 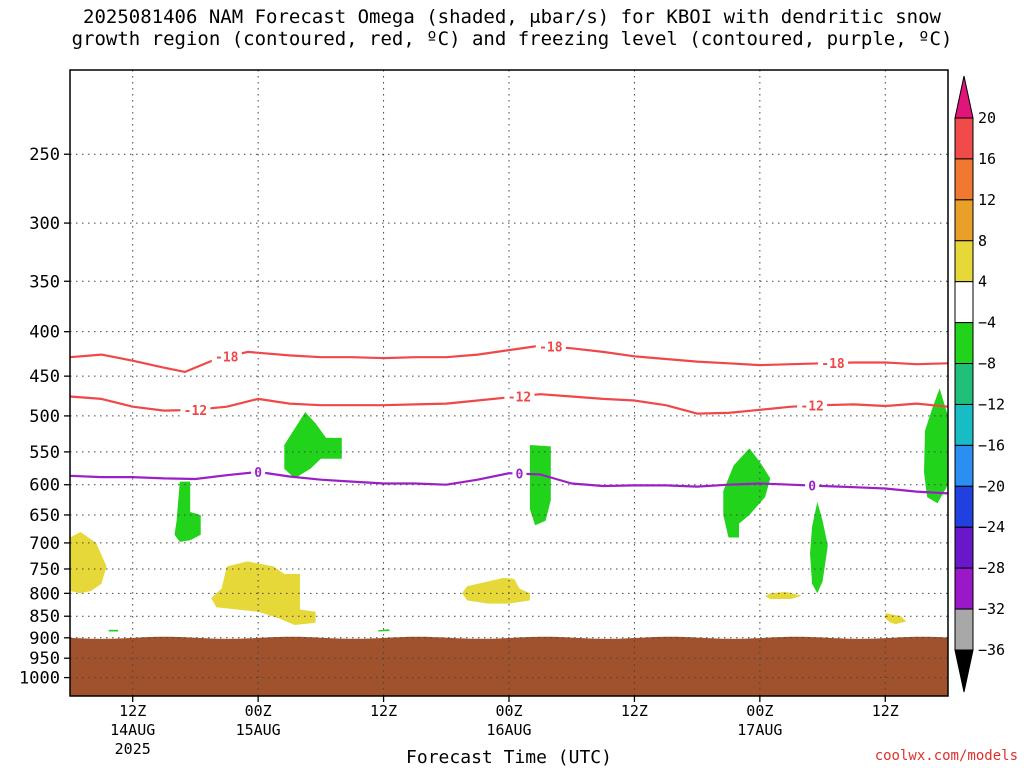 What do you see at coordinates (987, 323) in the screenshot?
I see `colorbar-tick-label: −4` at bounding box center [987, 323].